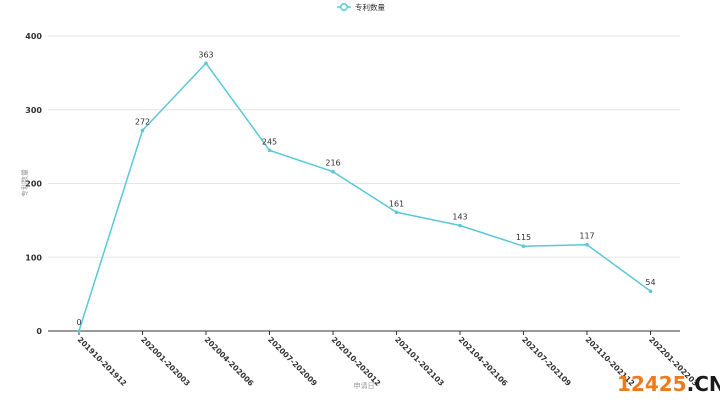 Image resolution: width=720 pixels, height=405 pixels. Describe the element at coordinates (102, 361) in the screenshot. I see `x-tick-label: 201910-201912` at that location.